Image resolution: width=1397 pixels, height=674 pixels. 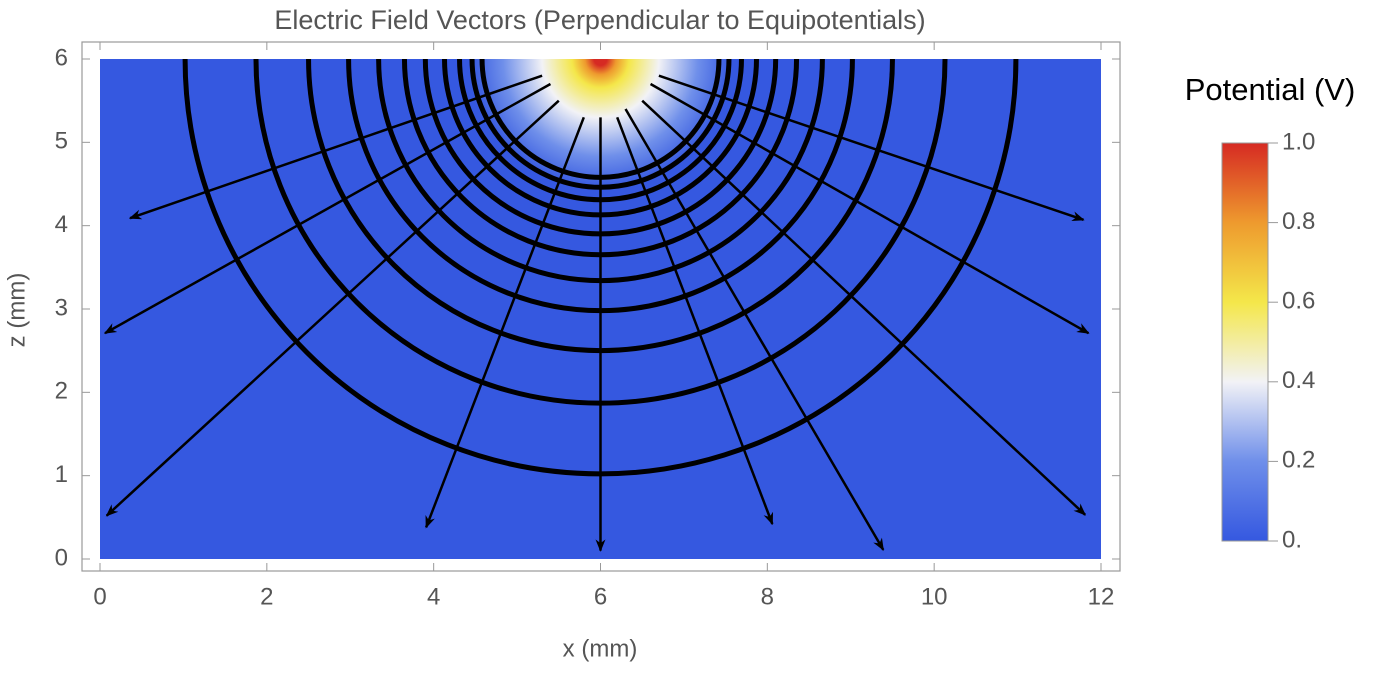 What do you see at coordinates (1101, 596) in the screenshot?
I see `x-tick-label: 12` at bounding box center [1101, 596].